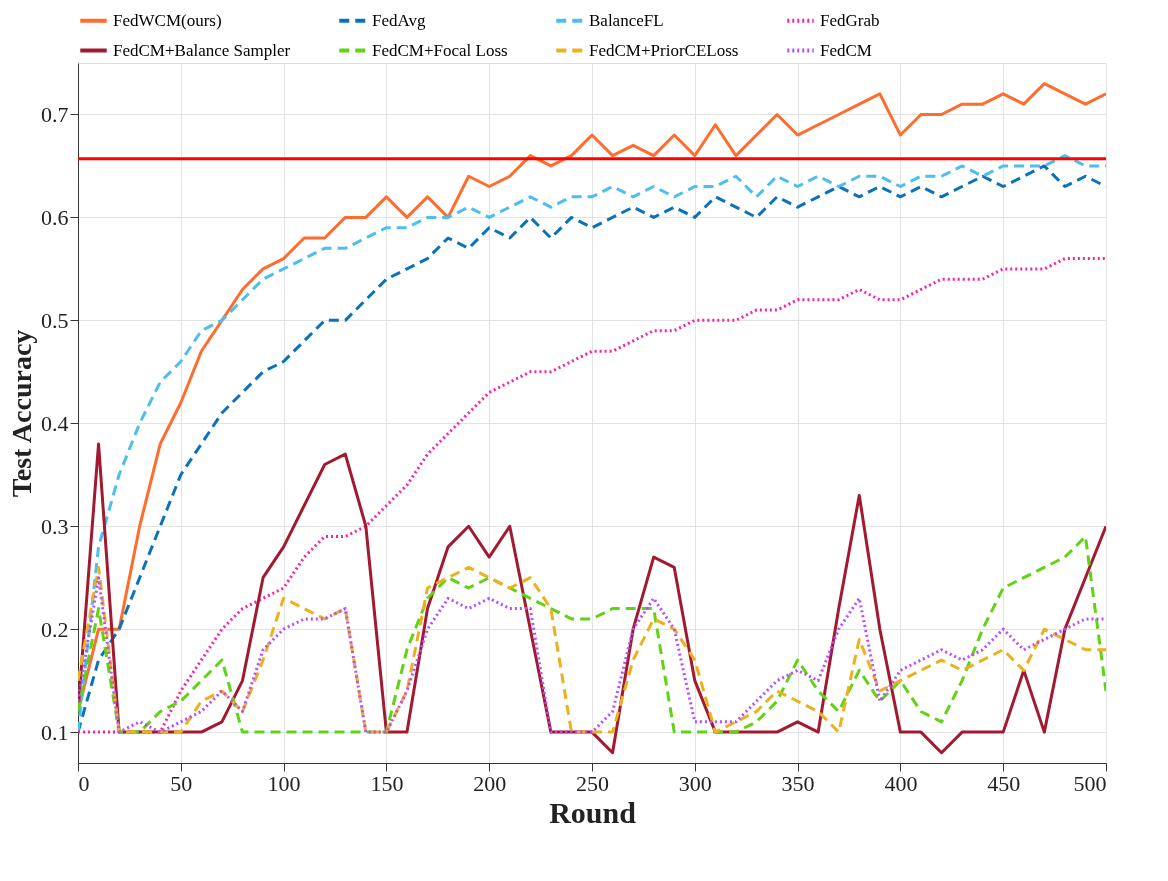 The image size is (1168, 881). What do you see at coordinates (84, 783) in the screenshot?
I see `x-tick-label: 0` at bounding box center [84, 783].